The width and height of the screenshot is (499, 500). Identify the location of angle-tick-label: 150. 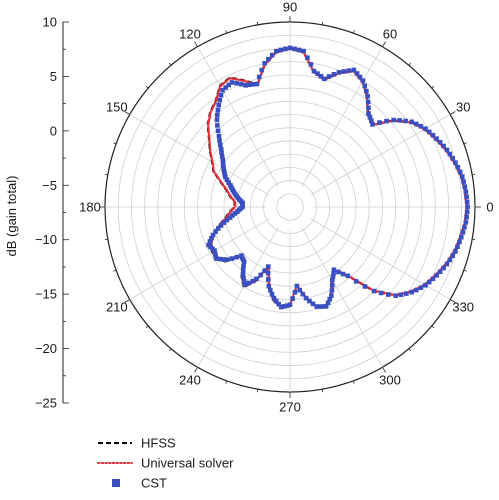
(117, 107).